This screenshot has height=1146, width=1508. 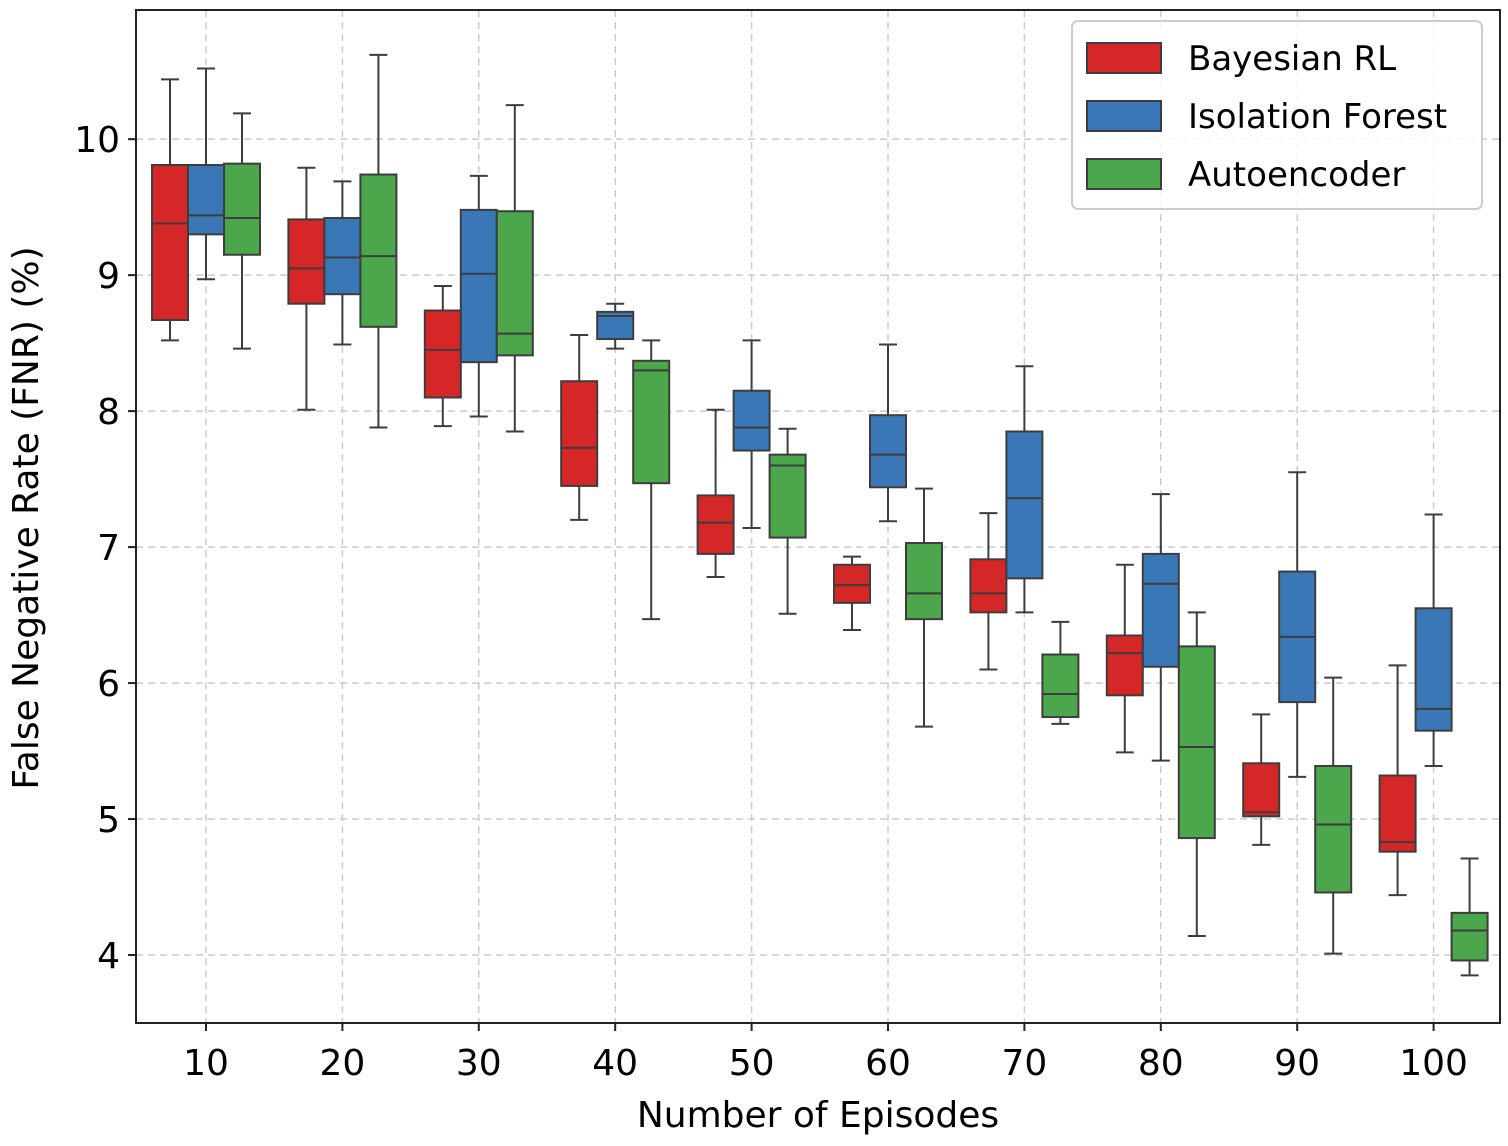 I want to click on y-tick-label: 6, so click(x=108, y=684).